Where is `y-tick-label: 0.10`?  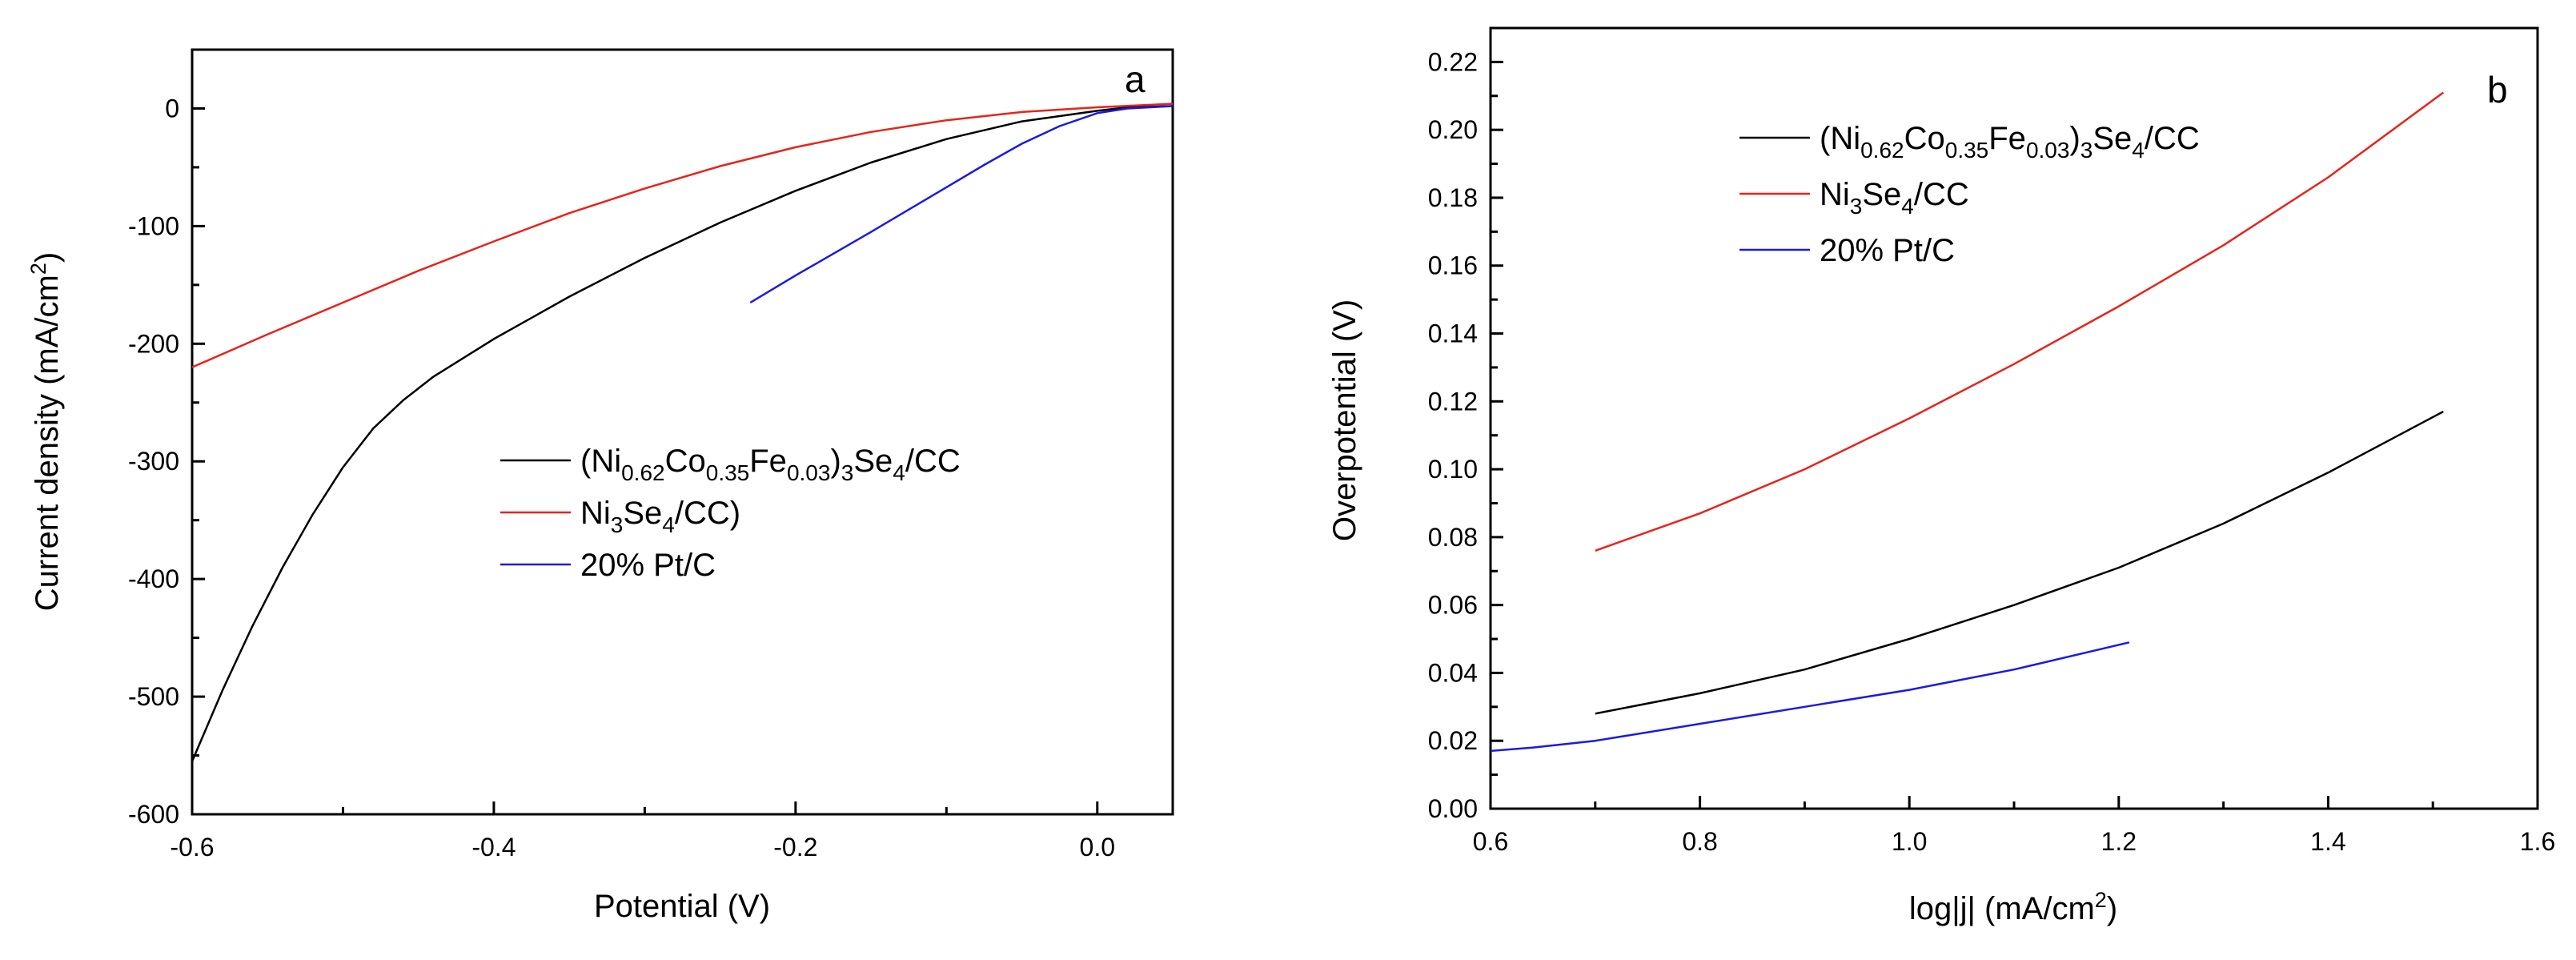
y-tick-label: 0.10 is located at coordinates (1453, 470).